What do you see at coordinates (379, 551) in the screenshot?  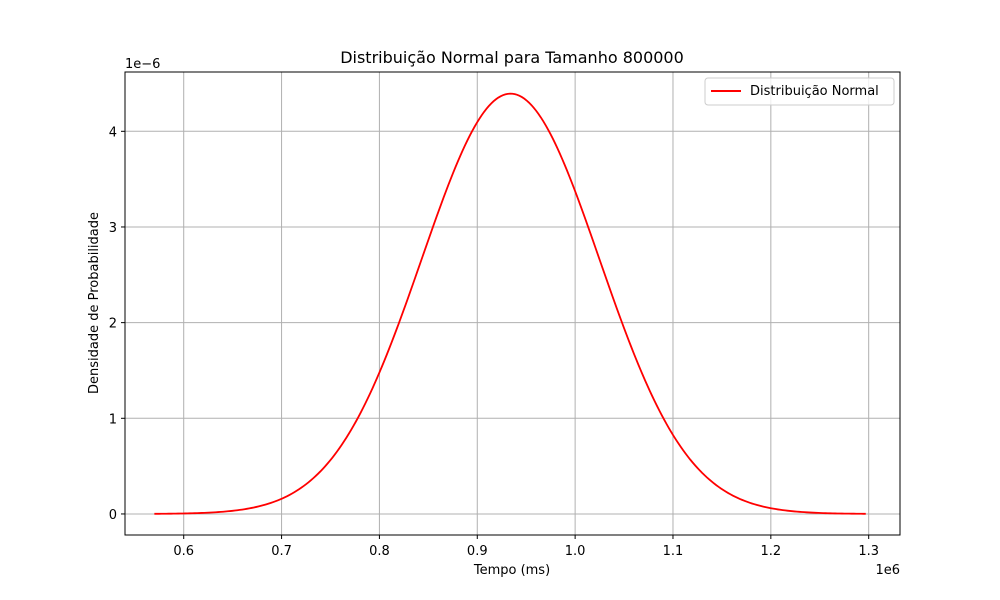 I see `x-tick-label: 0.8` at bounding box center [379, 551].